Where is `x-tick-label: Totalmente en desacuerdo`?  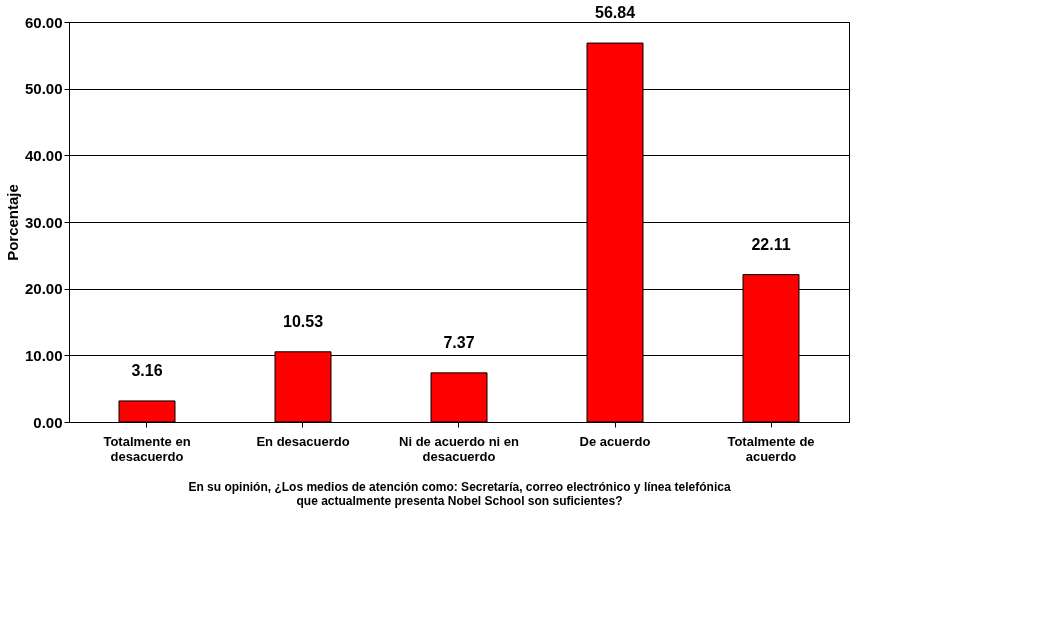
x-tick-label: Totalmente en desacuerdo is located at coordinates (147, 448).